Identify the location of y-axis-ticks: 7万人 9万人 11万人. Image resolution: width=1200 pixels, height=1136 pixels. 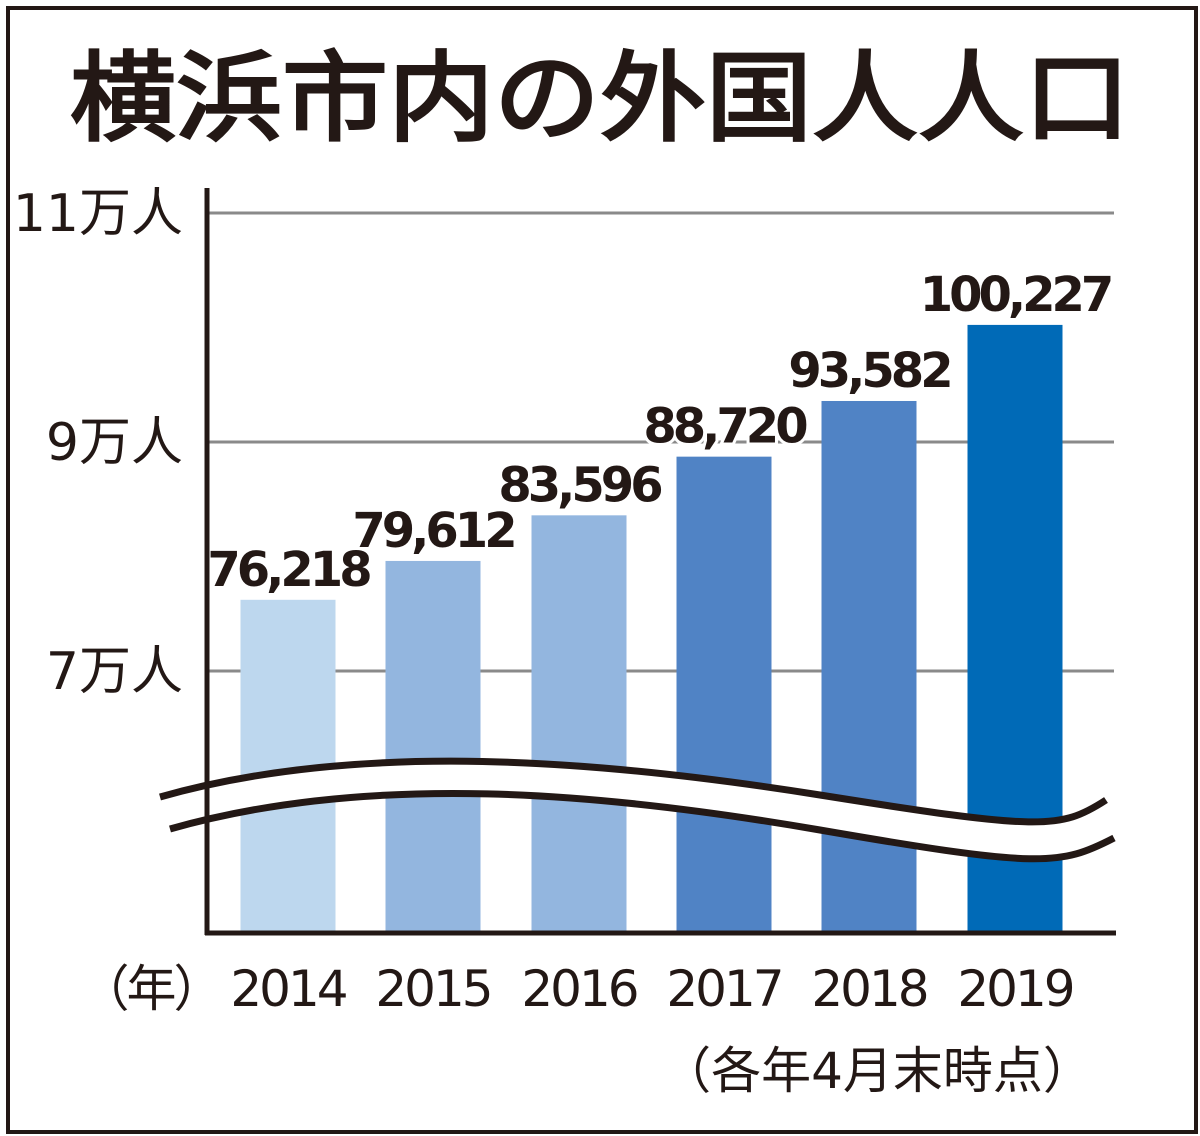
(98, 443).